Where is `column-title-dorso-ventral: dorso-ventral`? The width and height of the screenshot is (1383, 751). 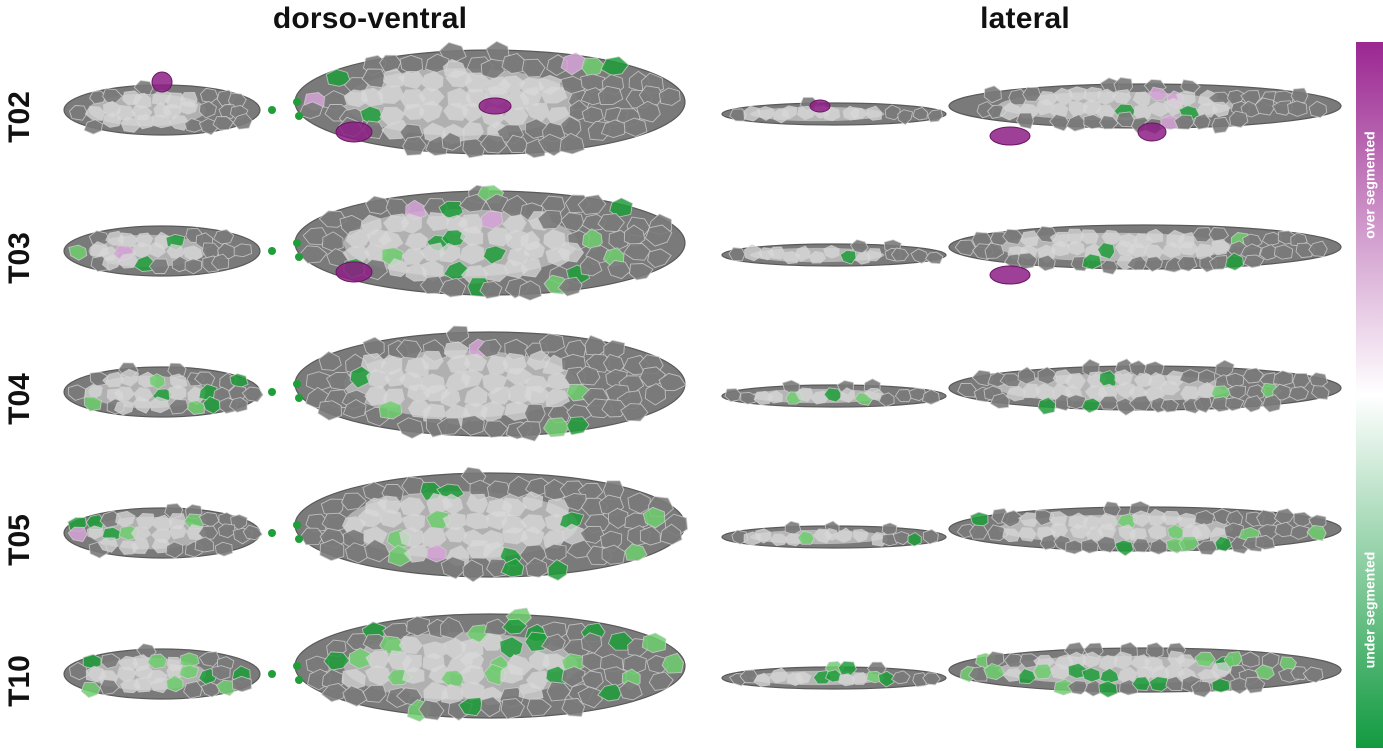 column-title-dorso-ventral: dorso-ventral is located at coordinates (370, 18).